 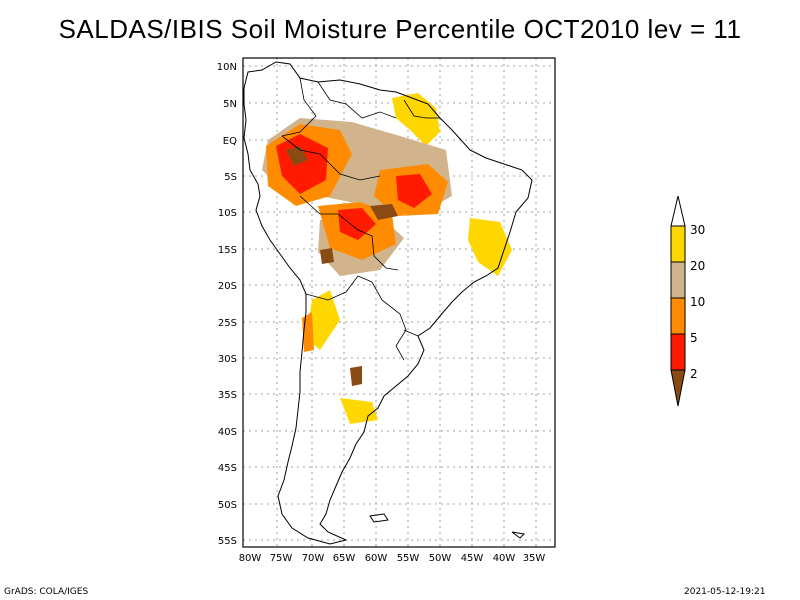 What do you see at coordinates (227, 250) in the screenshot?
I see `lat-label: 15S` at bounding box center [227, 250].